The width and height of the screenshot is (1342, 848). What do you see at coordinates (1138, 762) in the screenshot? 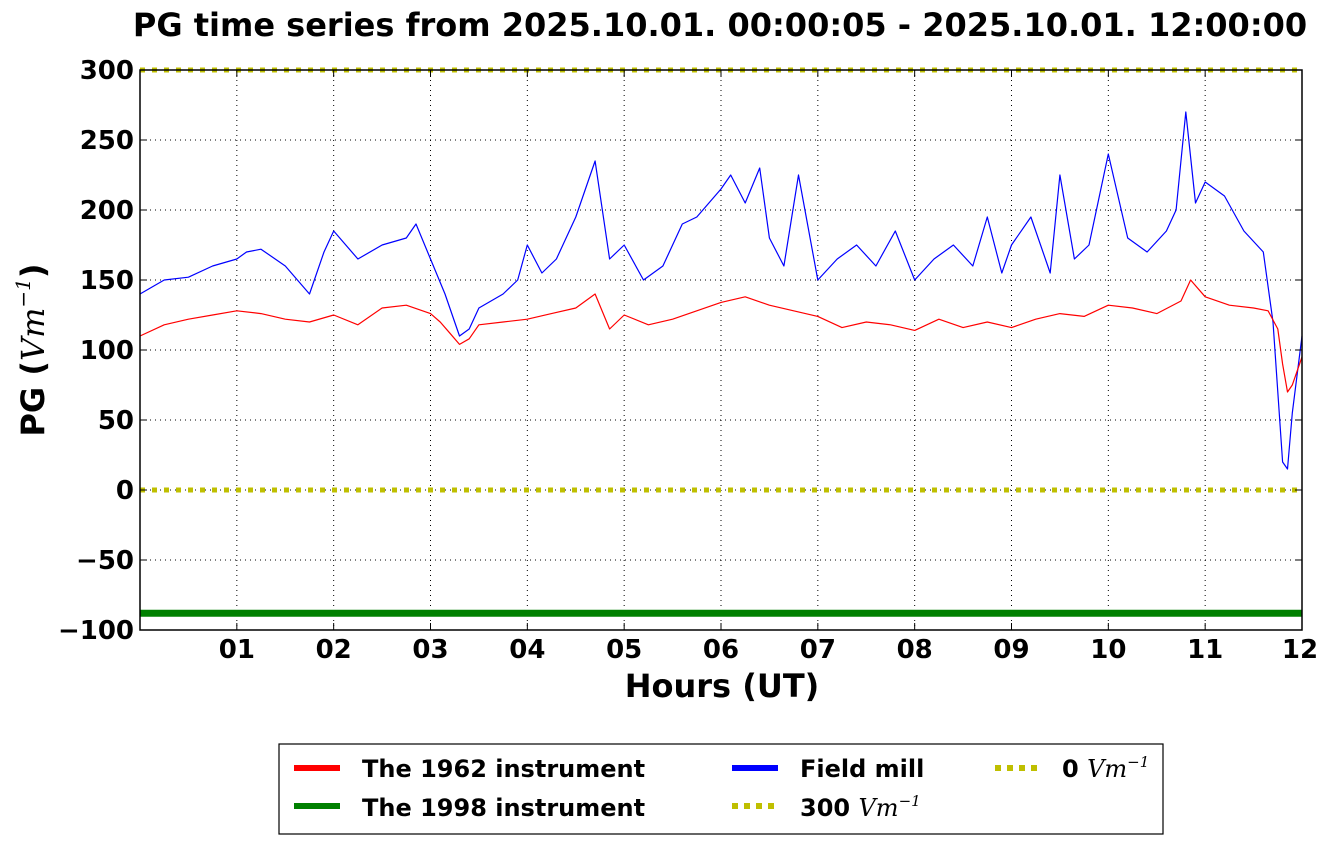
I see `legend-label-0-exp: −1` at bounding box center [1138, 762].